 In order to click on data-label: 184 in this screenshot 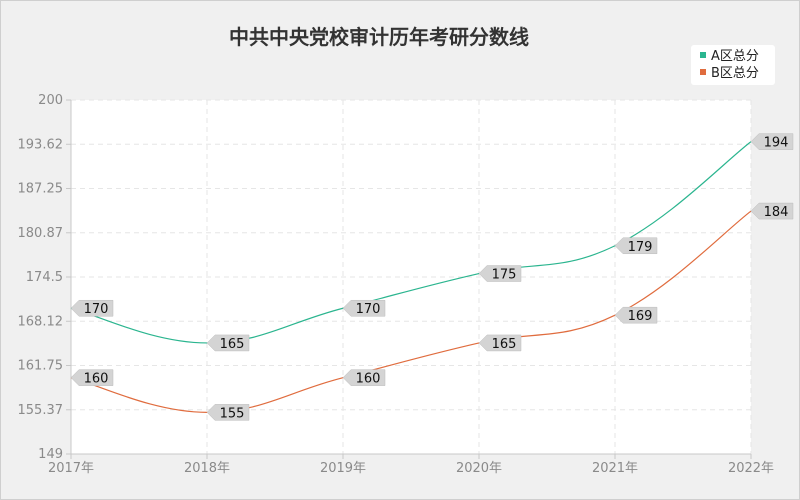, I will do `click(772, 211)`.